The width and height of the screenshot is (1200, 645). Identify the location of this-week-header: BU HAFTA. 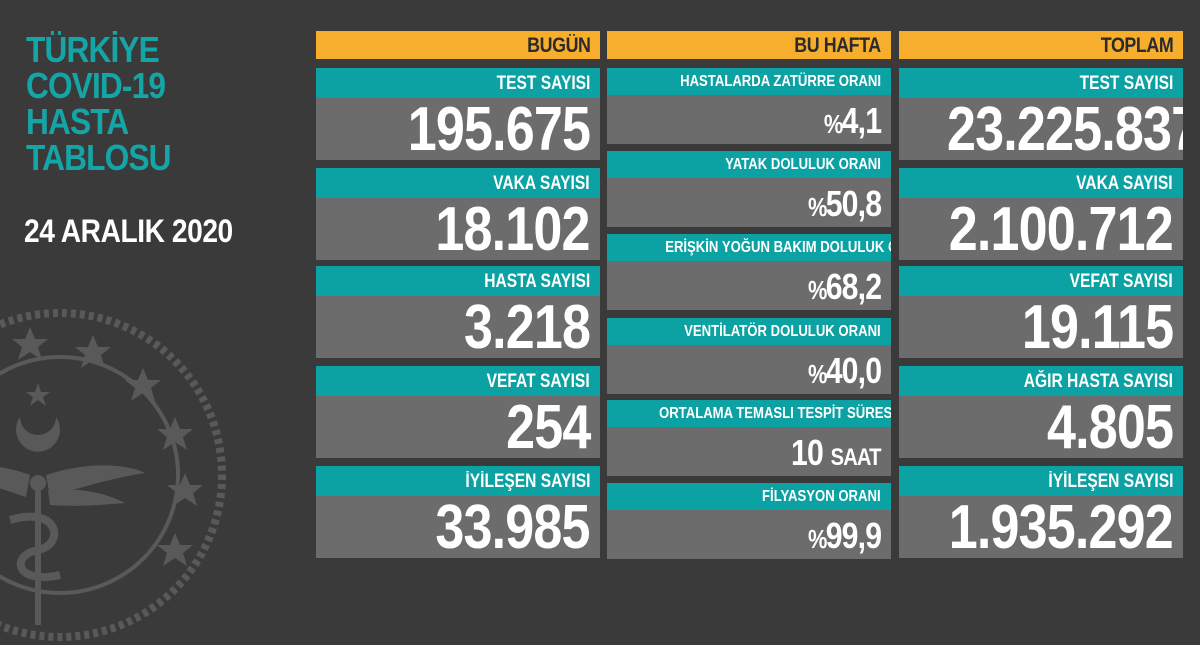
(749, 45).